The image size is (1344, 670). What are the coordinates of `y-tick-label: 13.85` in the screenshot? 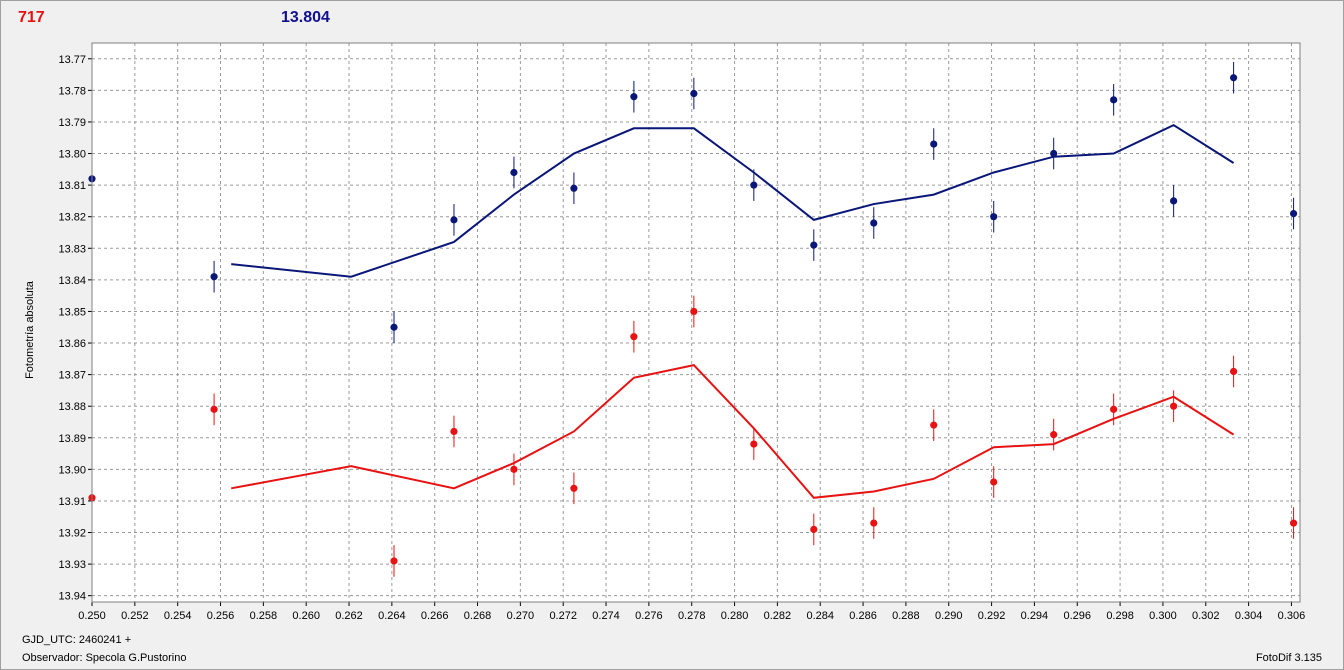 It's located at (72, 312).